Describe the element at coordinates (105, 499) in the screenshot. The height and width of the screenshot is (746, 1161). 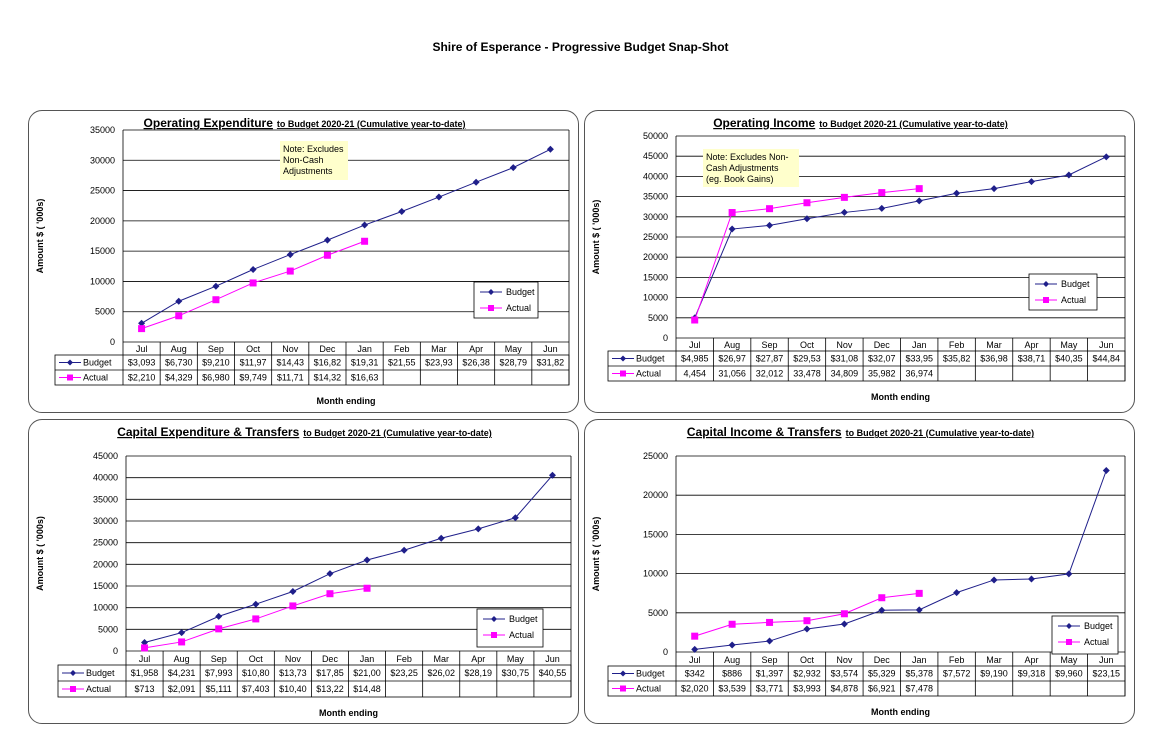
I see `y-tick-label: 35000` at that location.